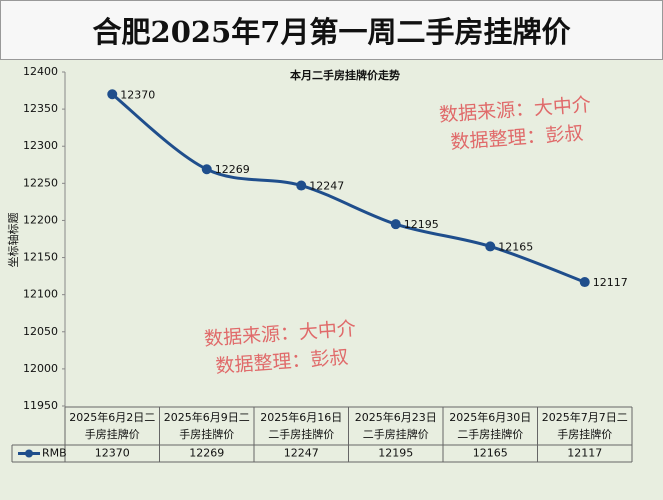 The image size is (663, 500). I want to click on y-tick-label: 12050, so click(40, 331).